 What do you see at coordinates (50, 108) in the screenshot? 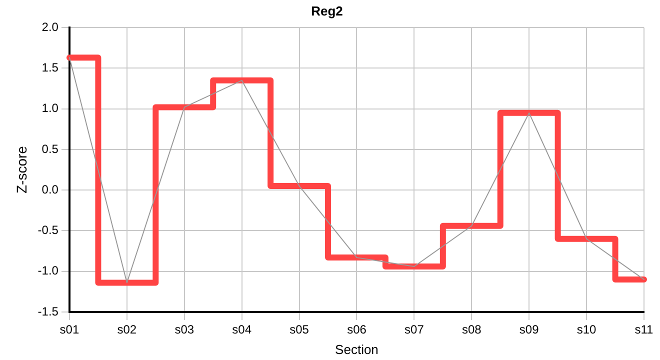
I see `y-tick-label: 1.0` at bounding box center [50, 108].